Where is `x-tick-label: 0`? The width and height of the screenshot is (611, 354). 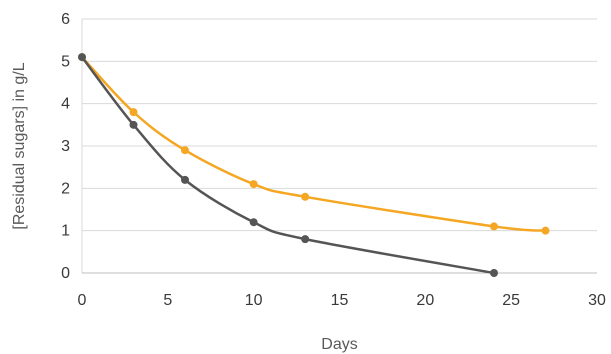 x-tick-label: 0 is located at coordinates (82, 300).